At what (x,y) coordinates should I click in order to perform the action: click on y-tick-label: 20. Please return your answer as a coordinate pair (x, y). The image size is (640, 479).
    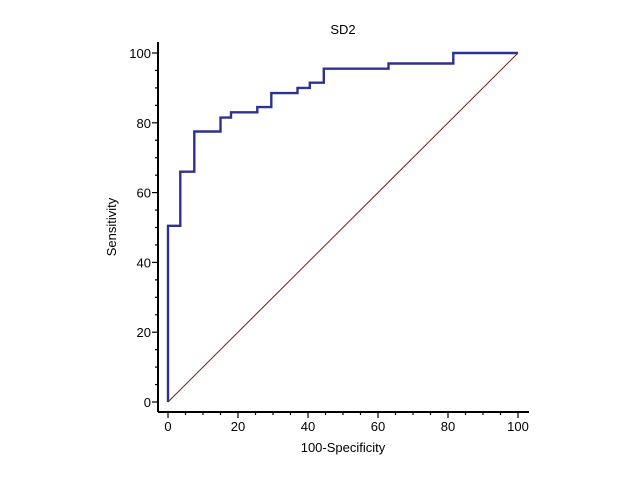
    Looking at the image, I should click on (144, 332).